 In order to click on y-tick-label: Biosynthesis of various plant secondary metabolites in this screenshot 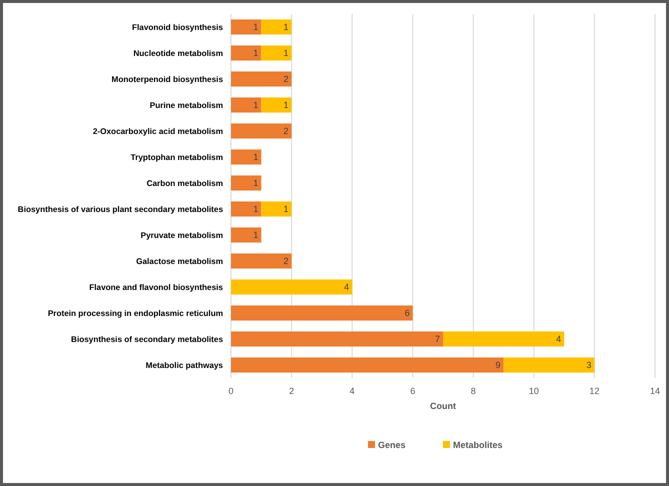, I will do `click(121, 209)`.